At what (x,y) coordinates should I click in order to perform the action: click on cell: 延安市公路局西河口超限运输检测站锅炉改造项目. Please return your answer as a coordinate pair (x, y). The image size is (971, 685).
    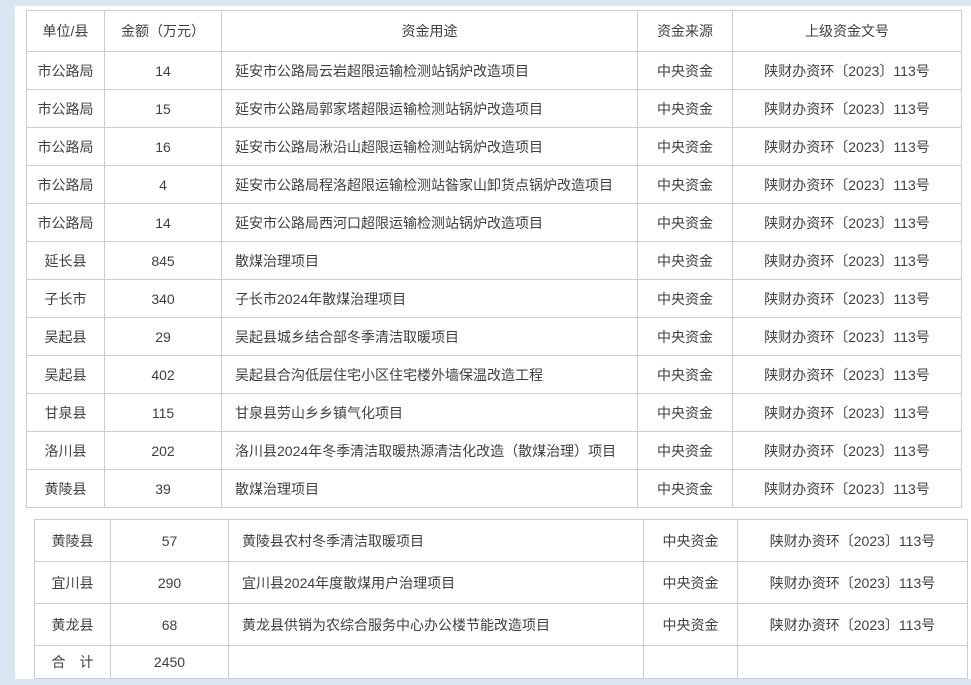
    Looking at the image, I should click on (429, 222).